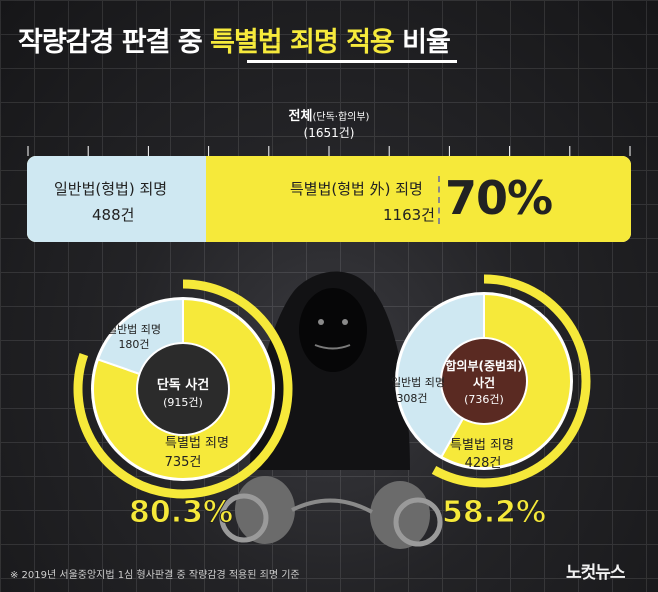 The height and width of the screenshot is (592, 658). Describe the element at coordinates (482, 445) in the screenshot. I see `right-special-label: 특별법 죄명` at that location.